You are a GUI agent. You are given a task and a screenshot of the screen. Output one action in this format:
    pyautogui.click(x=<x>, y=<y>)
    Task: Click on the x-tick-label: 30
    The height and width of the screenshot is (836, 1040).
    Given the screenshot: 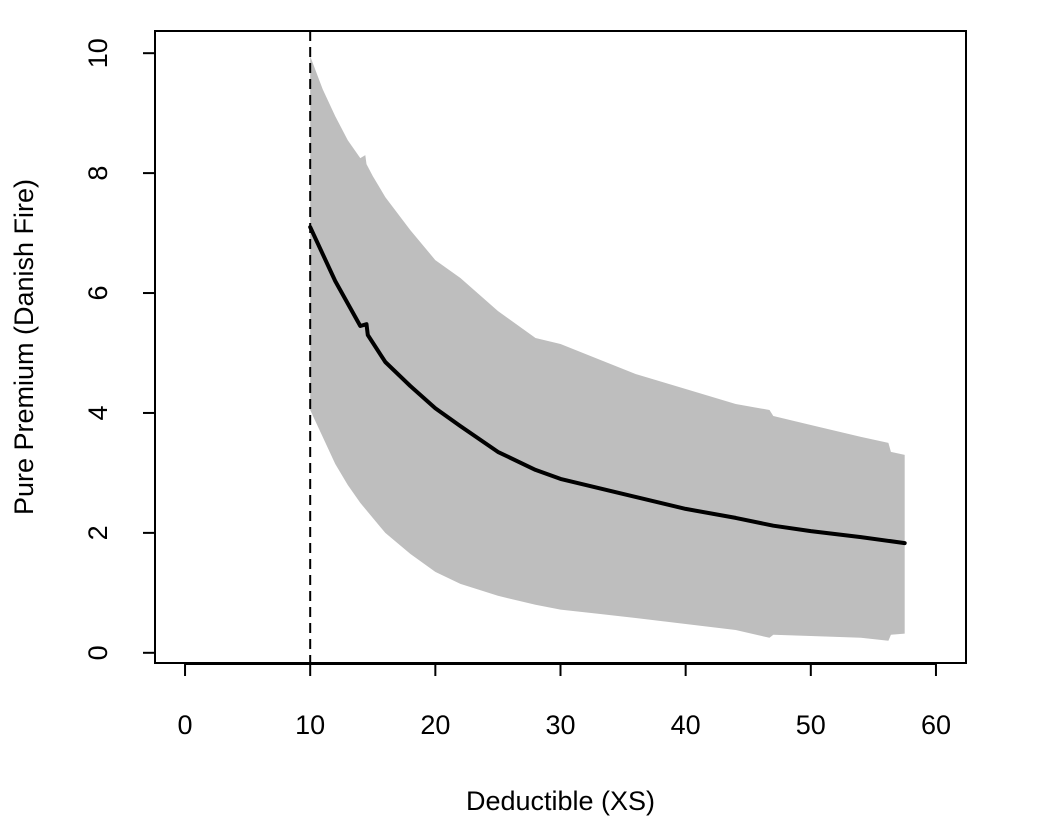 What is the action you would take?
    pyautogui.click(x=560, y=725)
    